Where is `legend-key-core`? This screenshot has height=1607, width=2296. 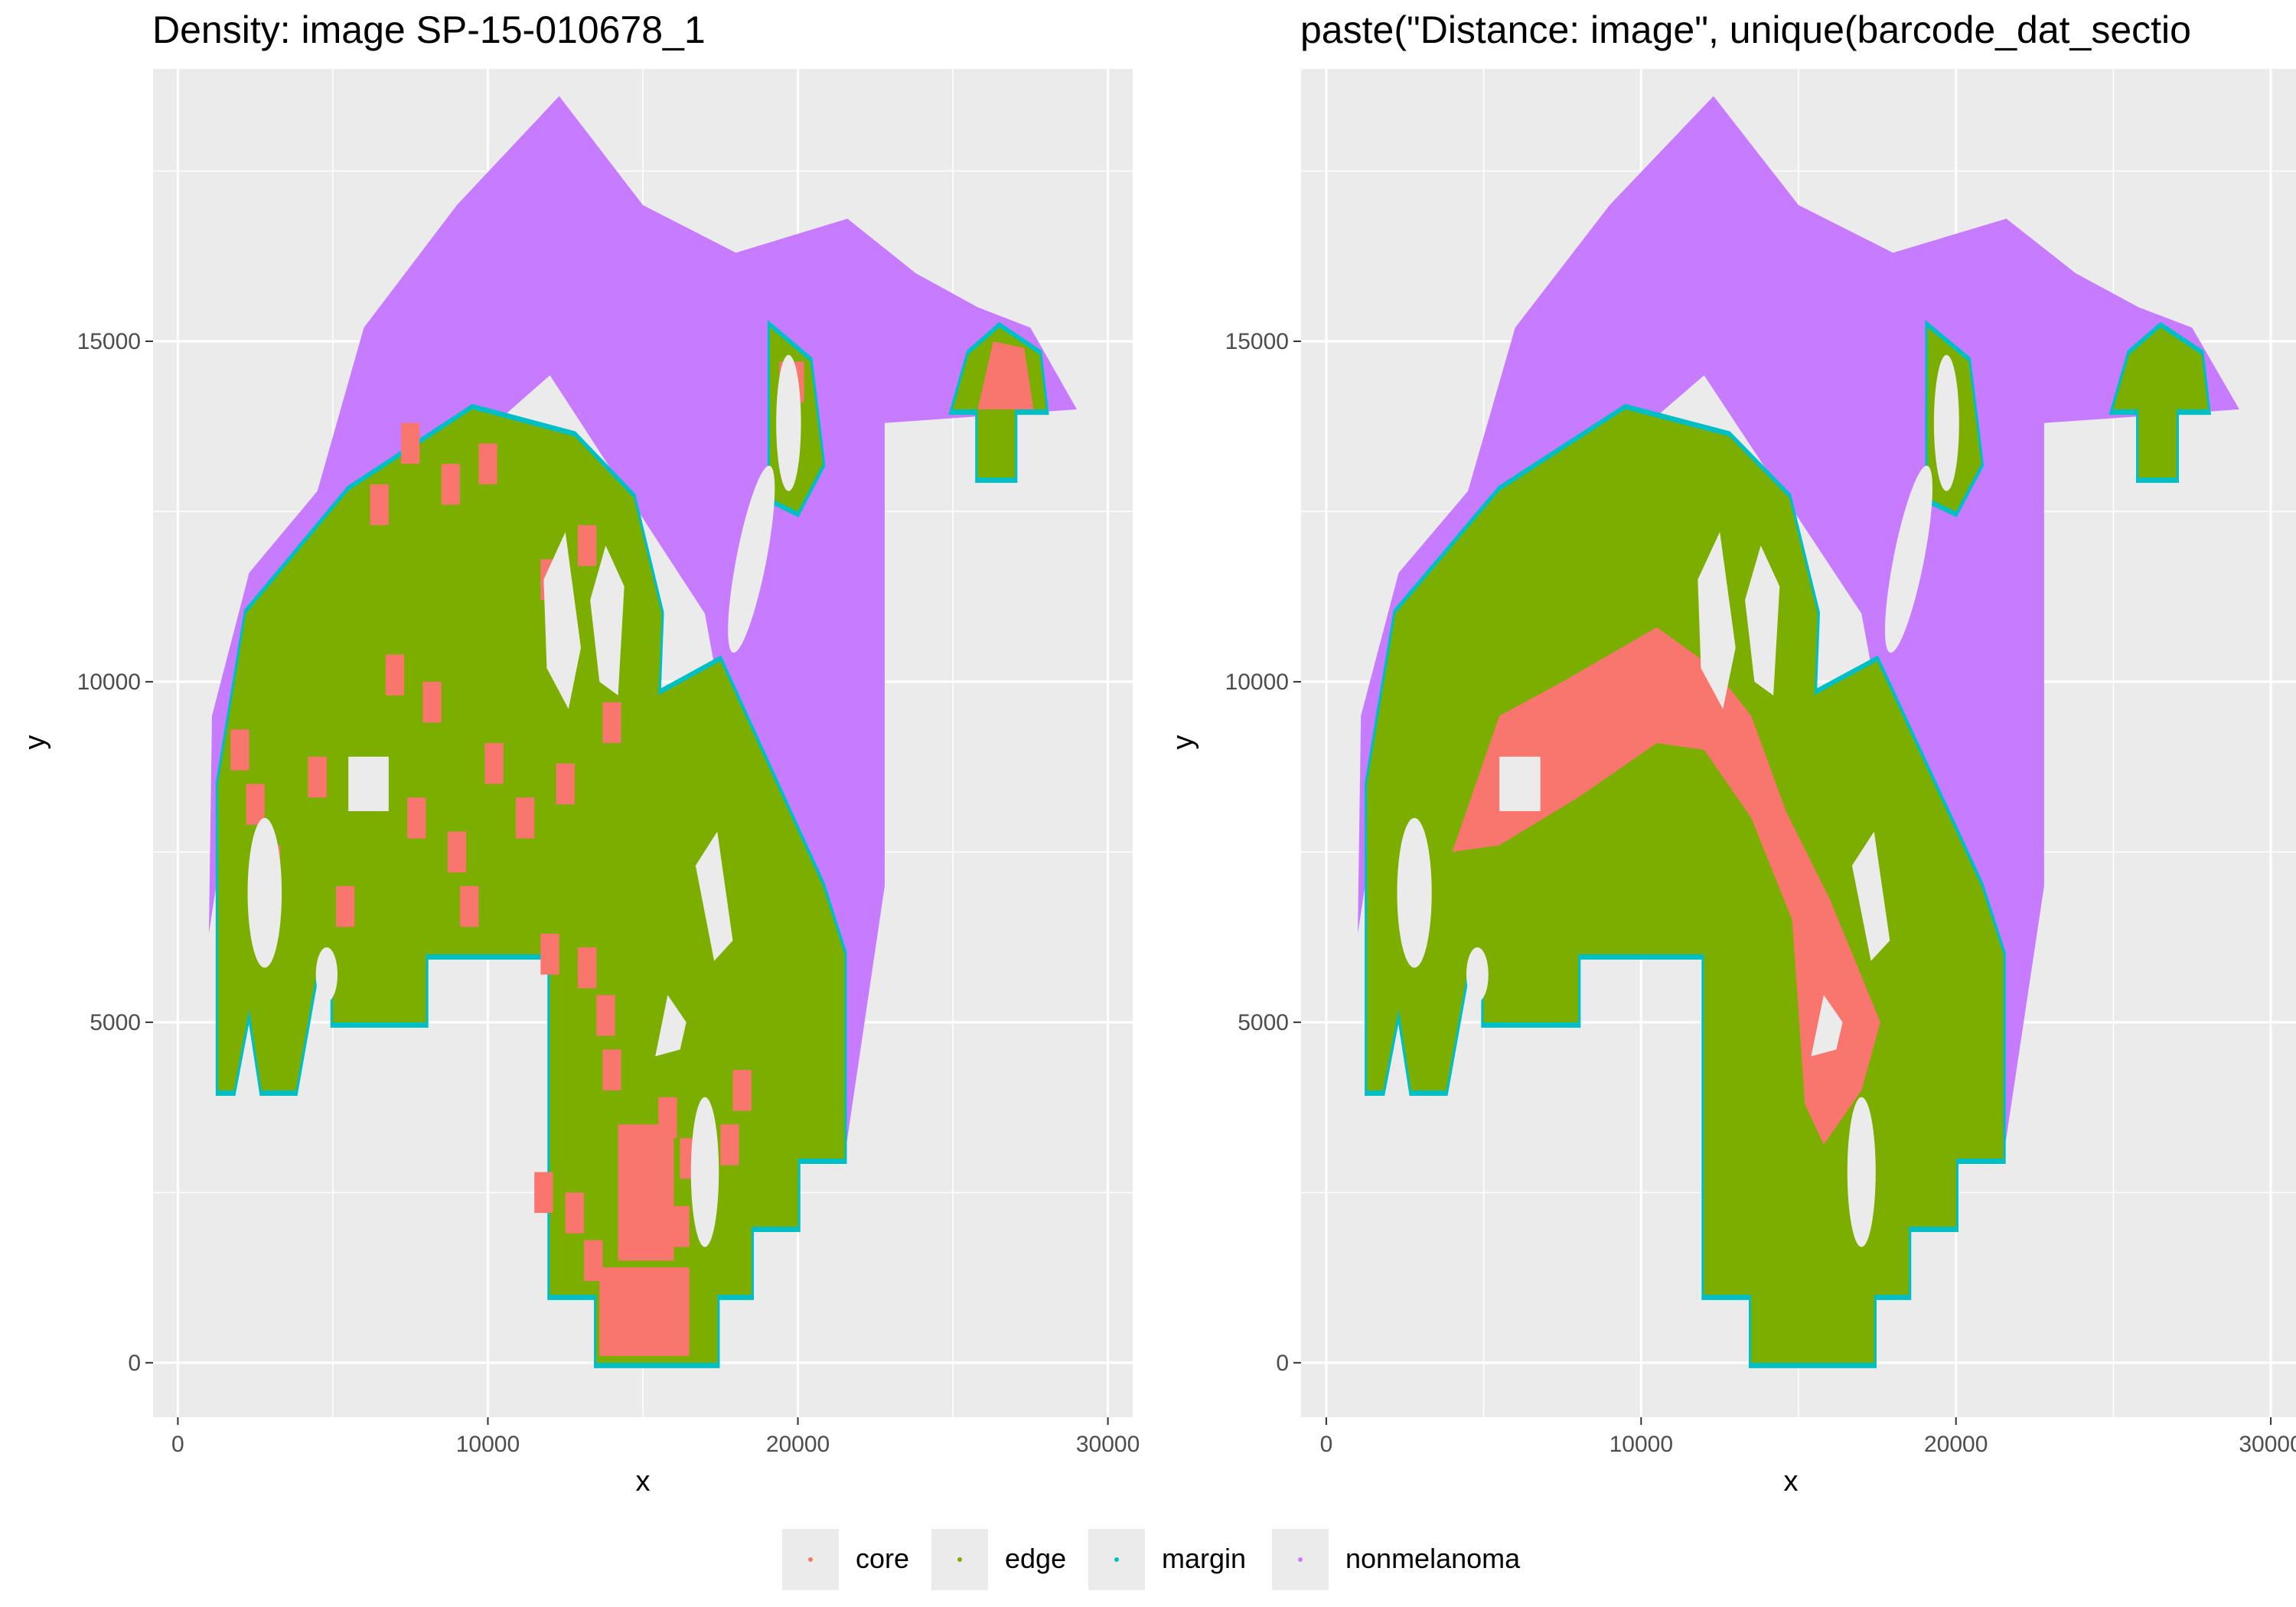
legend-key-core is located at coordinates (810, 1559).